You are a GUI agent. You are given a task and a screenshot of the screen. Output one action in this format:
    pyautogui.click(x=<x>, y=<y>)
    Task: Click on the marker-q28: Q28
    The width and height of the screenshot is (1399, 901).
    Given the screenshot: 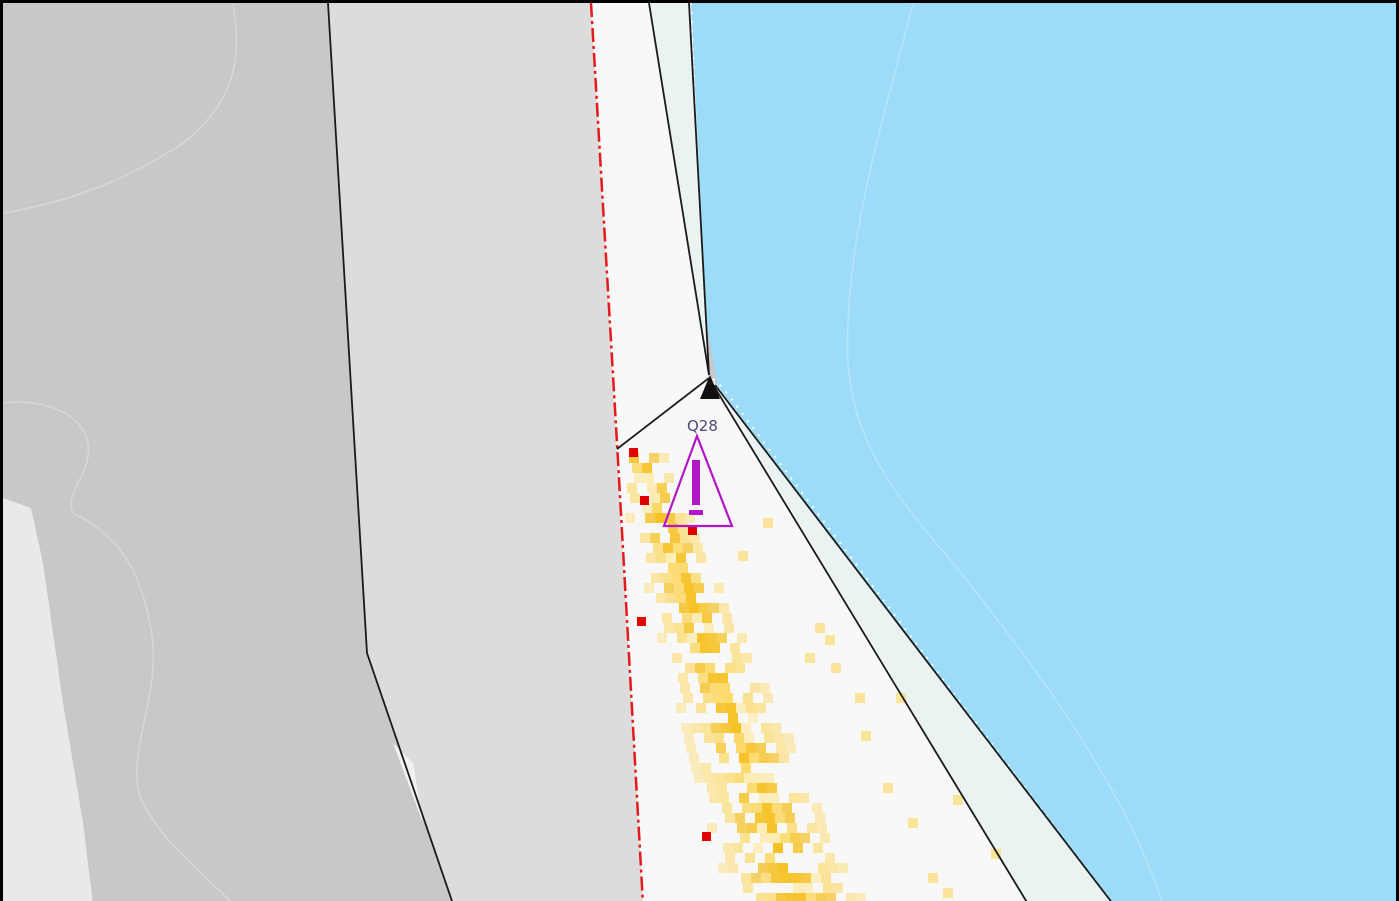 What is the action you would take?
    pyautogui.click(x=703, y=405)
    